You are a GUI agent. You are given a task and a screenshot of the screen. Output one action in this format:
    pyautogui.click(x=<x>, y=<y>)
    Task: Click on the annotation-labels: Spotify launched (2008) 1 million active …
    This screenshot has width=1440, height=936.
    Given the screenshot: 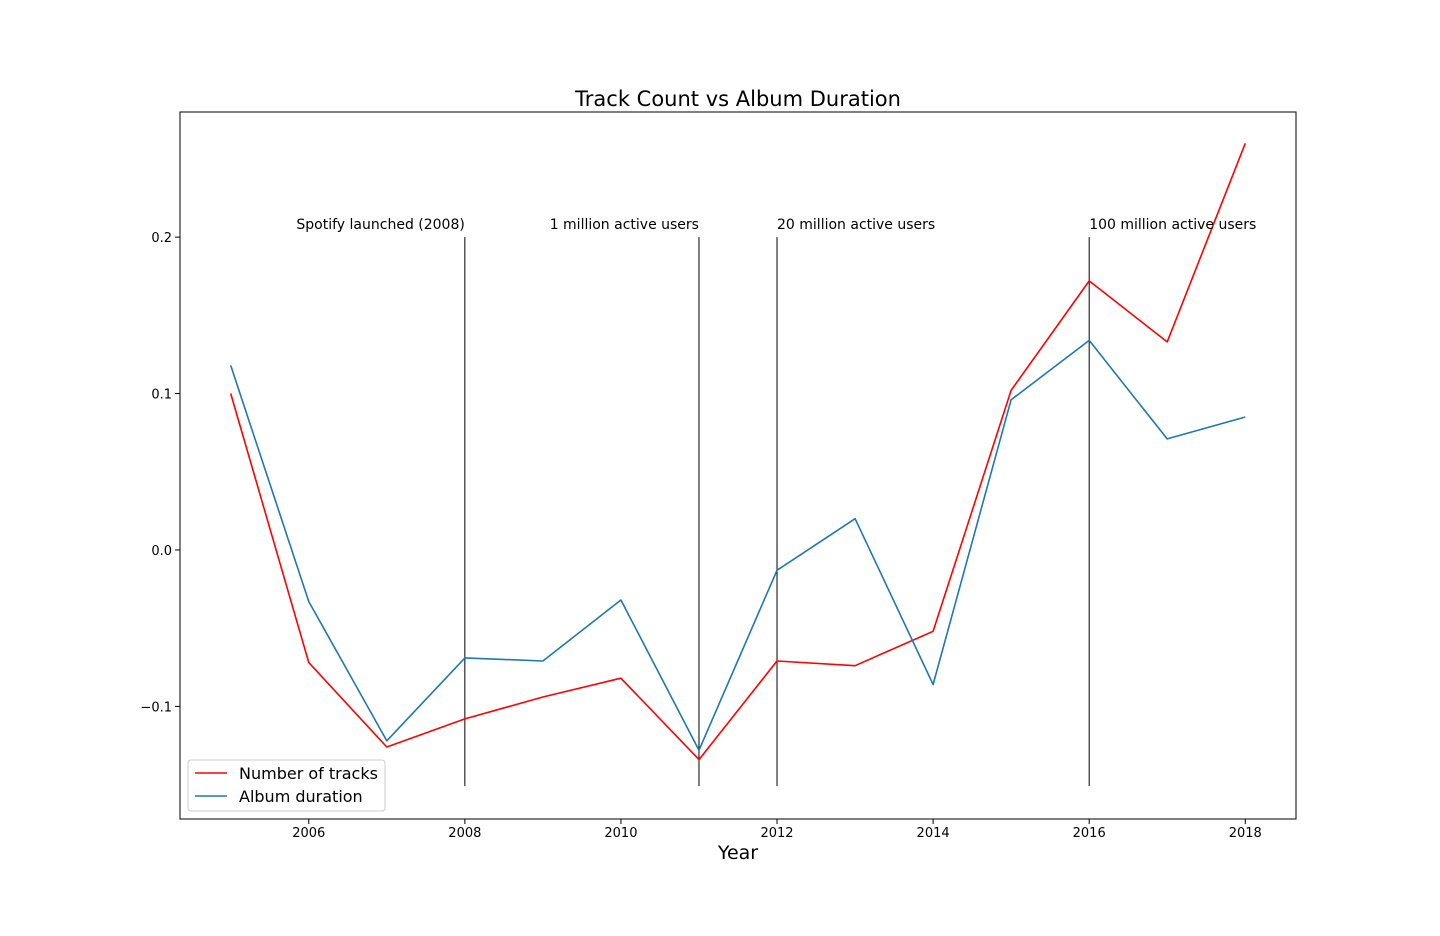 What is the action you would take?
    pyautogui.click(x=776, y=225)
    